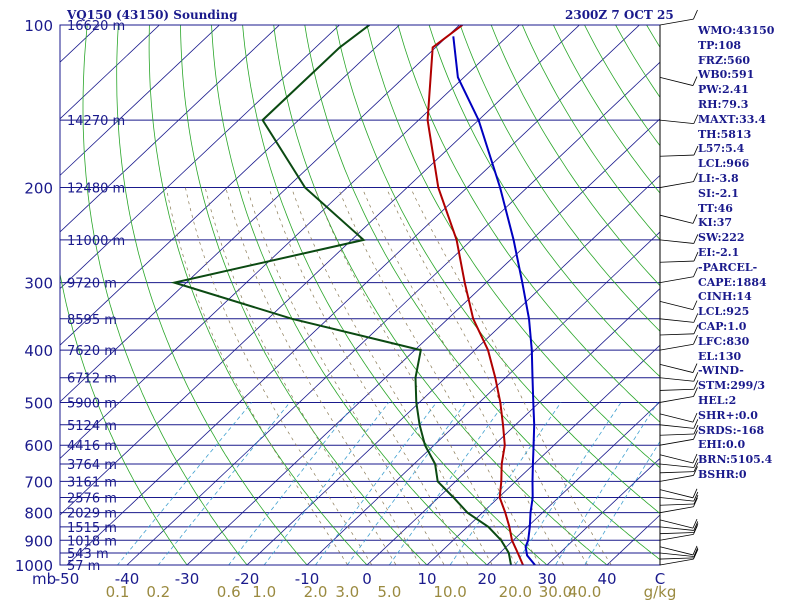 Image resolution: width=800 pixels, height=600 pixels. I want to click on height-label: 6712 m, so click(92, 379).